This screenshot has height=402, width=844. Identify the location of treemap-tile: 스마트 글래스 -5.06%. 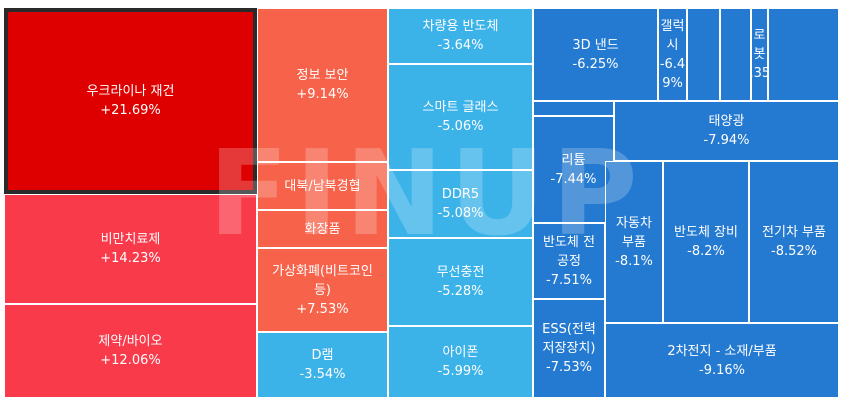
(460, 117).